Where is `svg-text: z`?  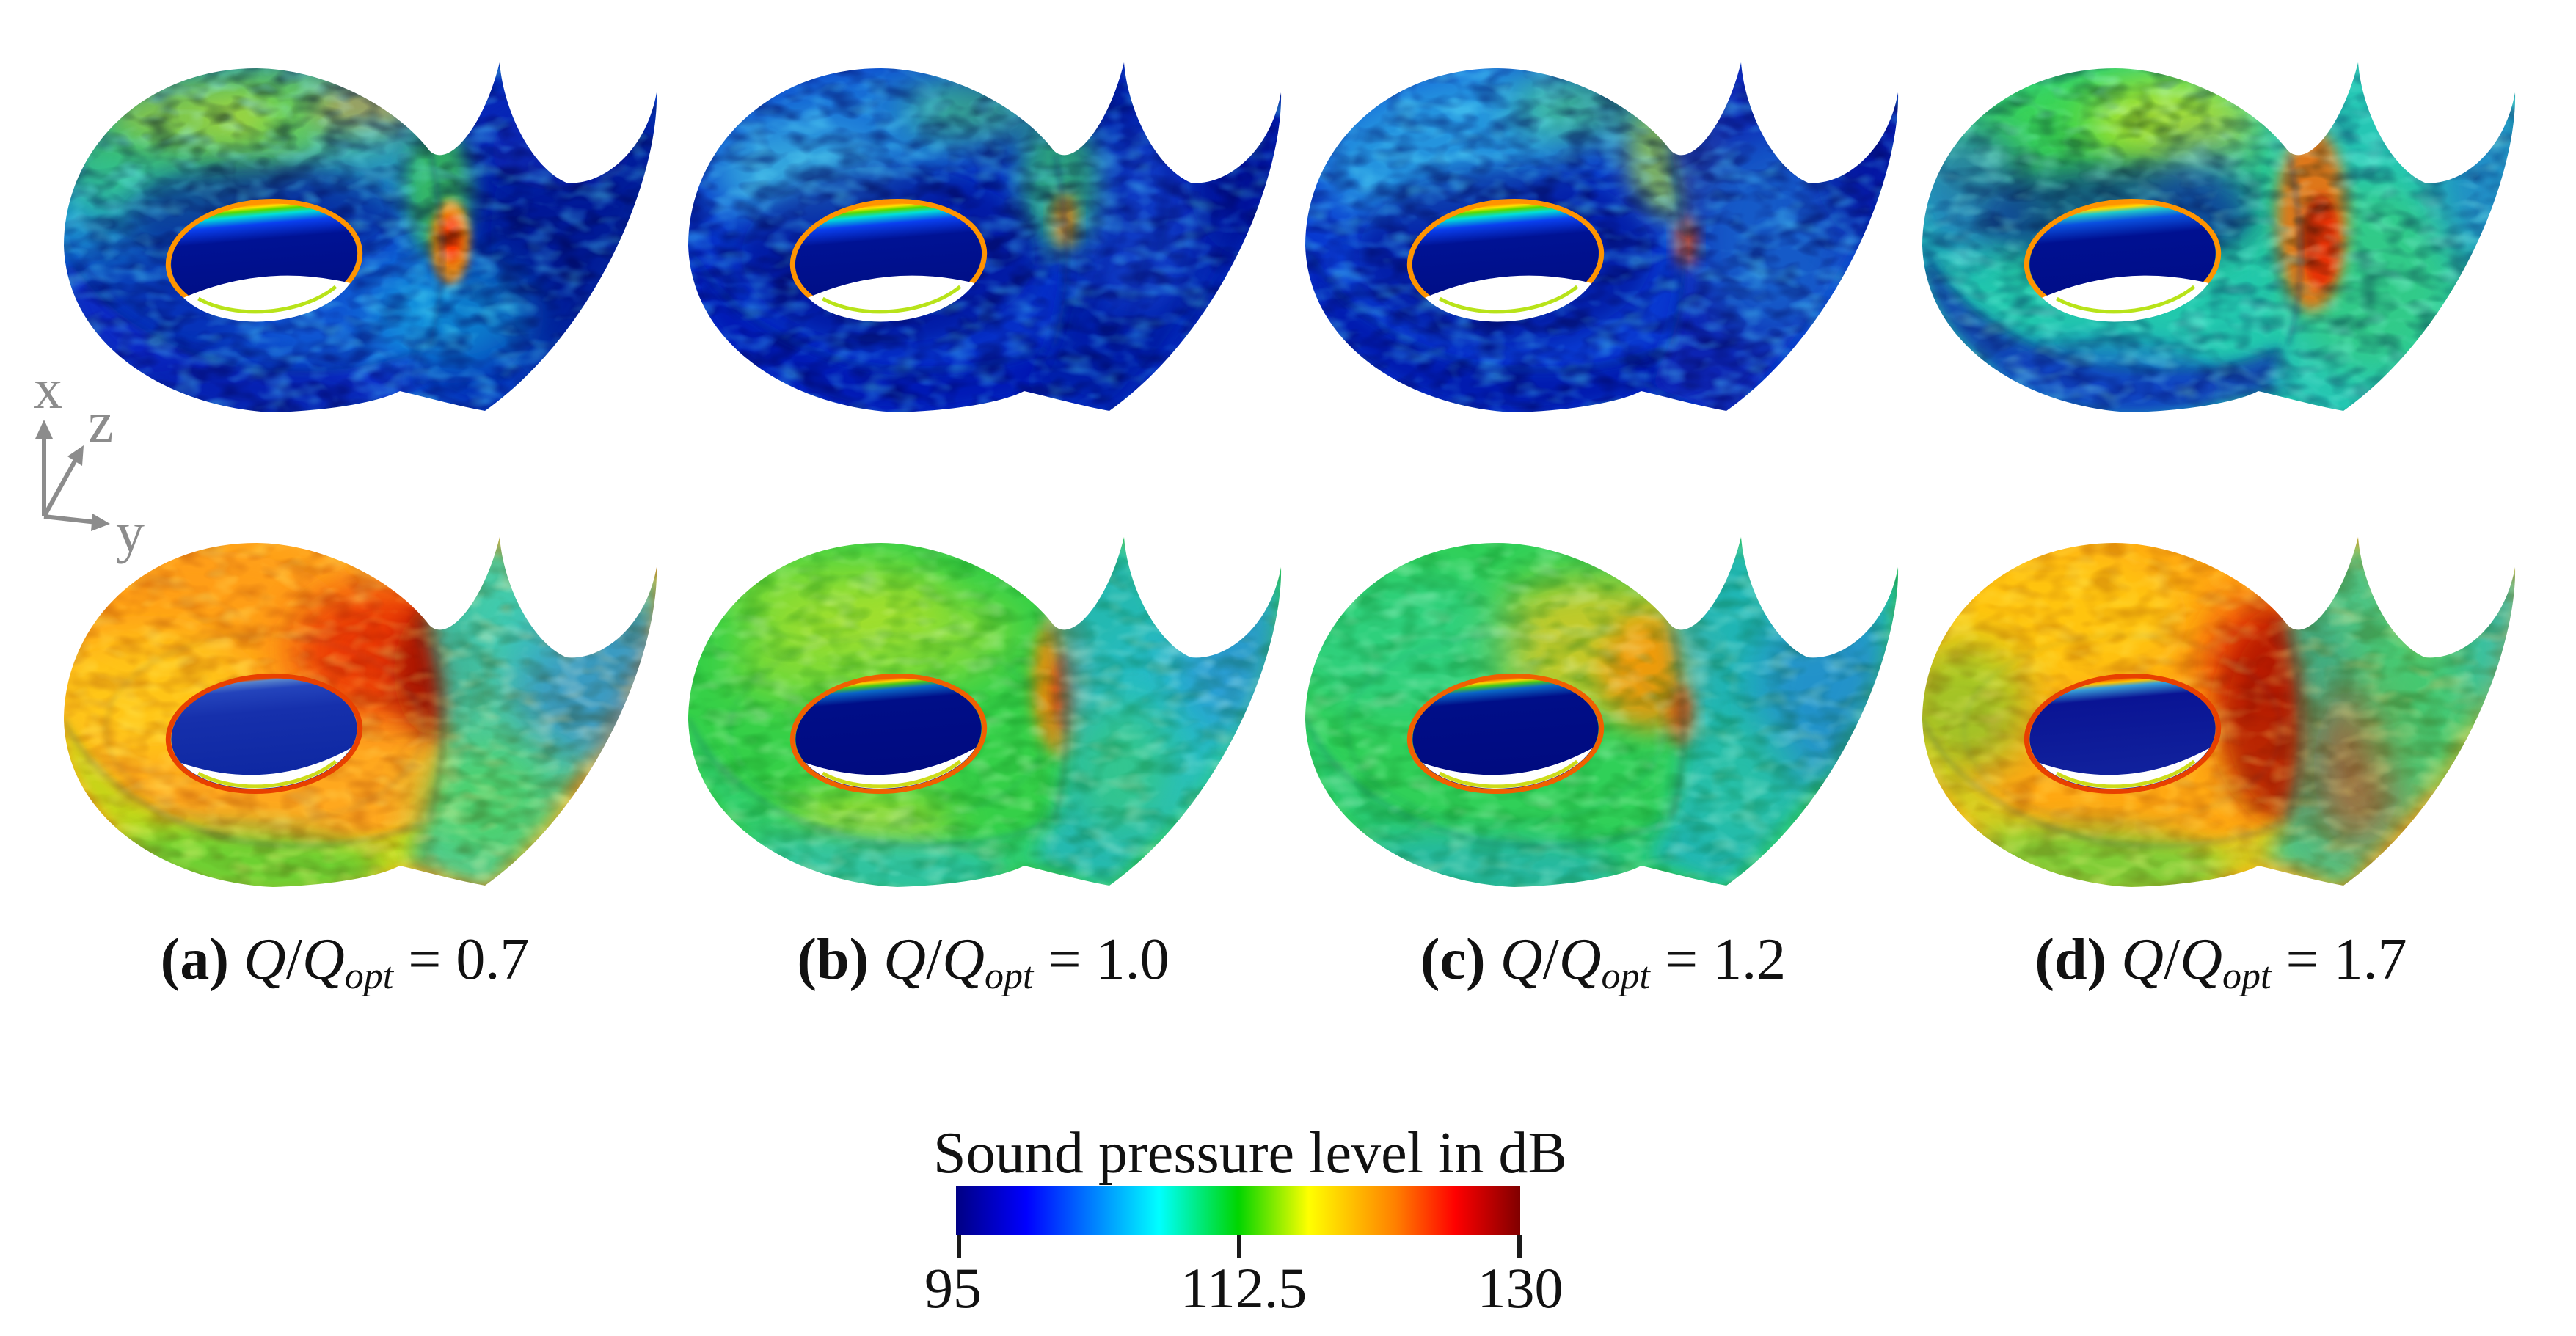
svg-text: z is located at coordinates (101, 422).